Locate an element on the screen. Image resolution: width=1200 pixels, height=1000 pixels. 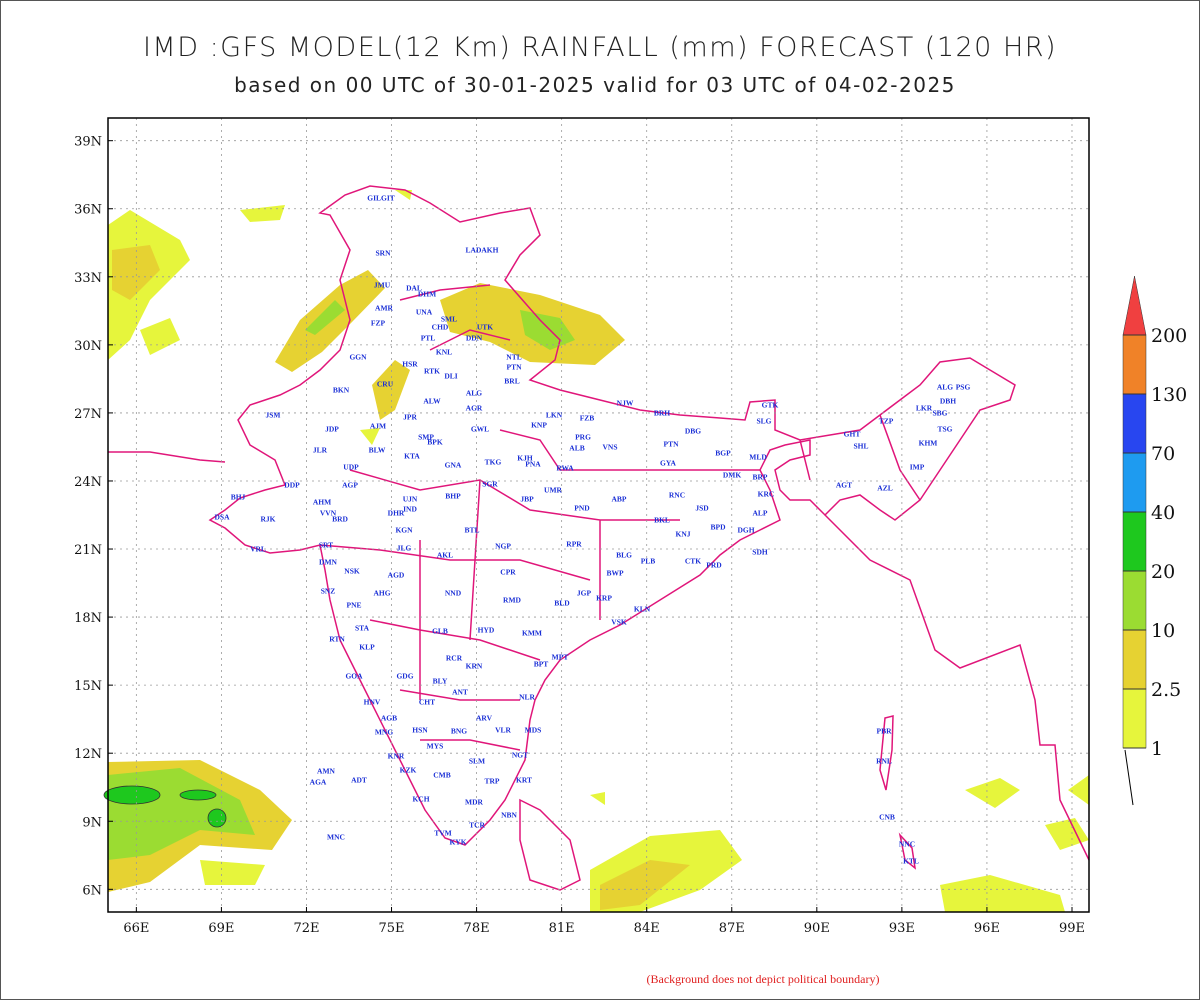
station-label: AMN is located at coordinates (326, 771).